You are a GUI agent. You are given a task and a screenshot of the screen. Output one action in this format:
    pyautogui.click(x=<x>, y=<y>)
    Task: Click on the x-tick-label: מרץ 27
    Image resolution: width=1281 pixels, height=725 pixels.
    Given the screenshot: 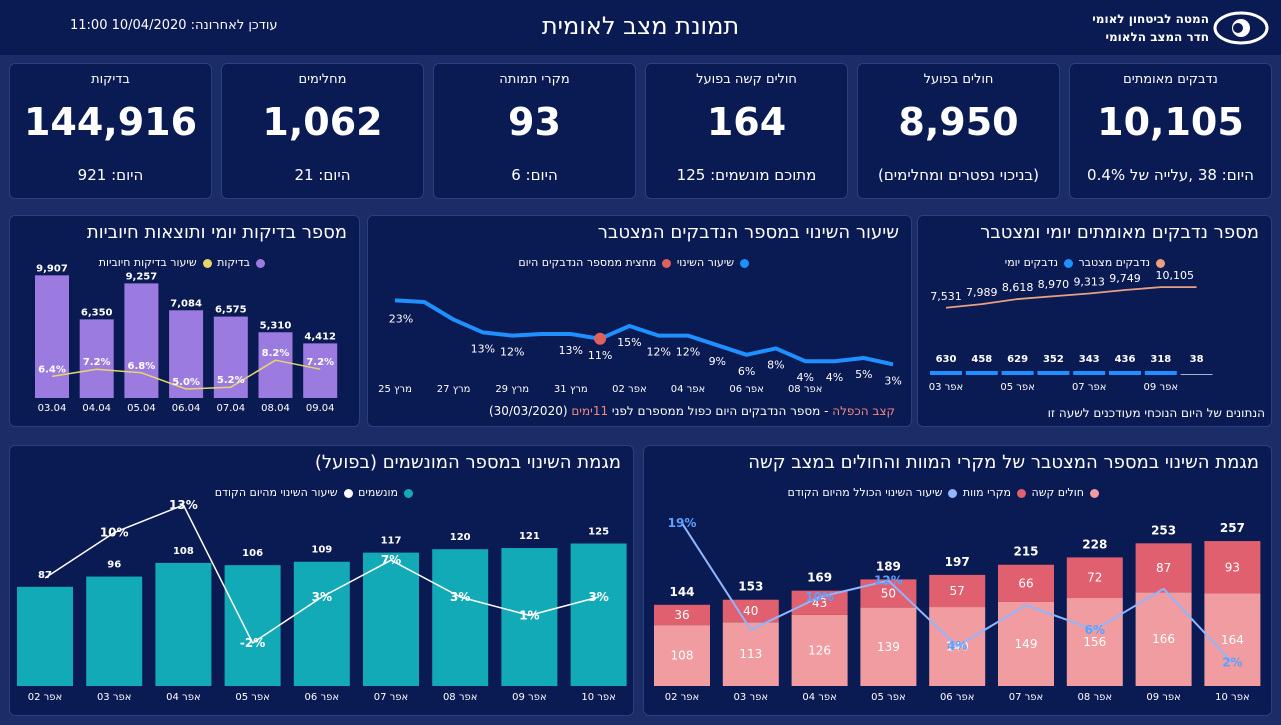 What is the action you would take?
    pyautogui.click(x=454, y=389)
    